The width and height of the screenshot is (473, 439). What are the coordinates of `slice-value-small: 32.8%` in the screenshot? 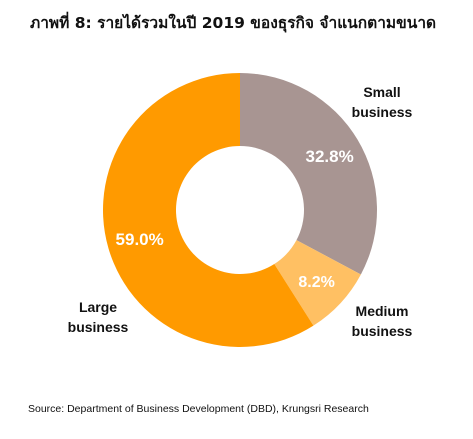 It's located at (330, 156).